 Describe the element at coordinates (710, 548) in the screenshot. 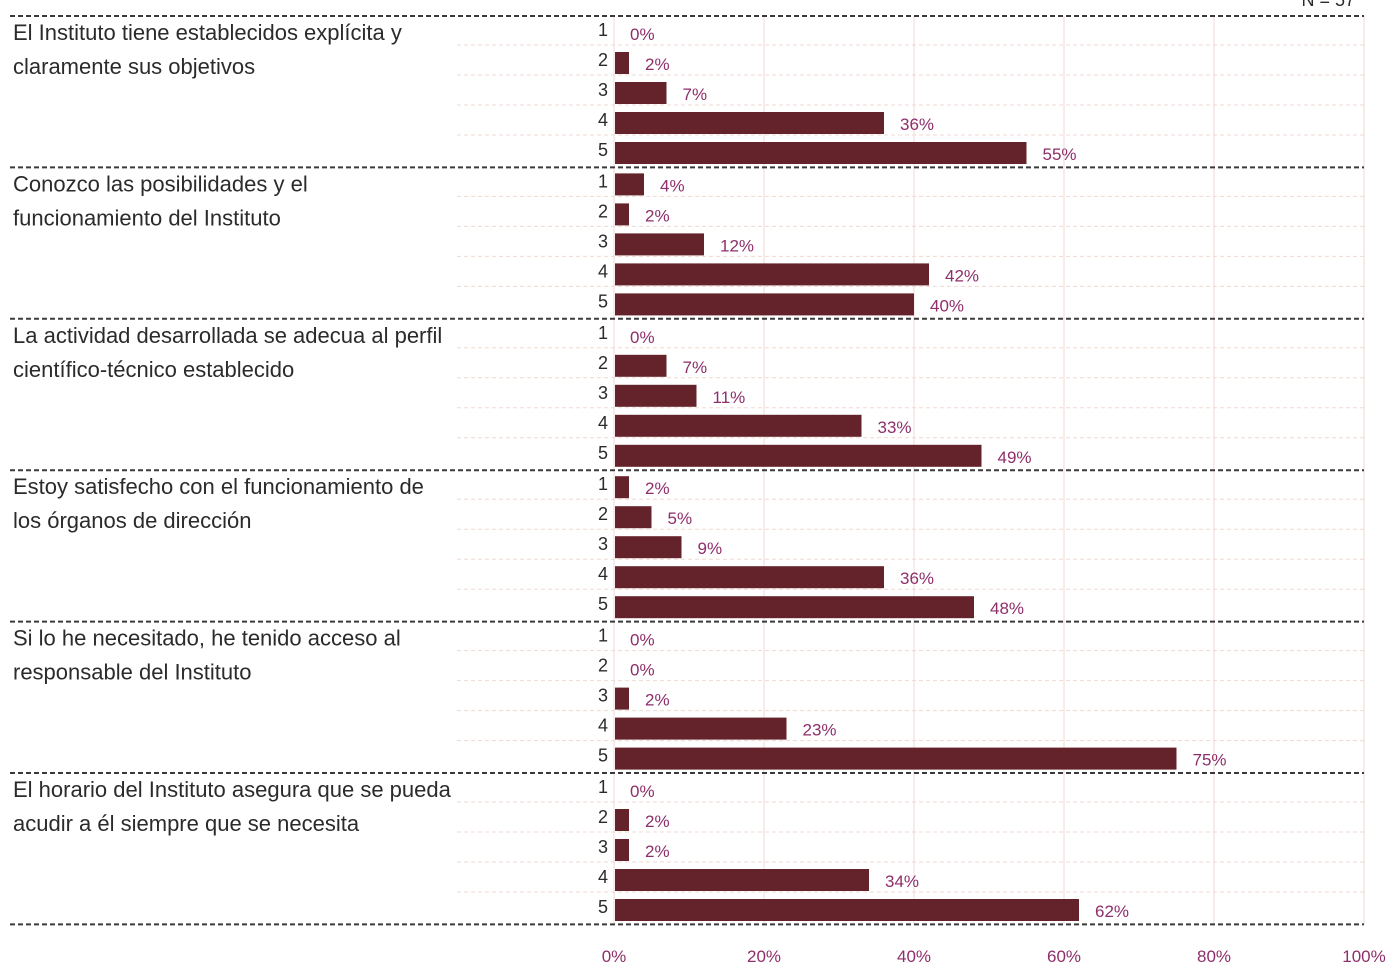

I see `value-label: 9%` at that location.